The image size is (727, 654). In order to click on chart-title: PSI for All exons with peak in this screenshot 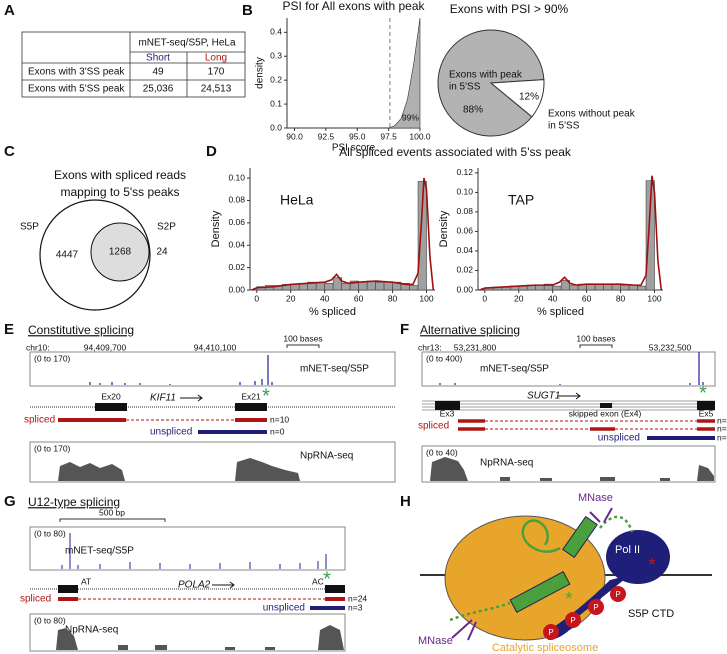, I will do `click(353, 6)`.